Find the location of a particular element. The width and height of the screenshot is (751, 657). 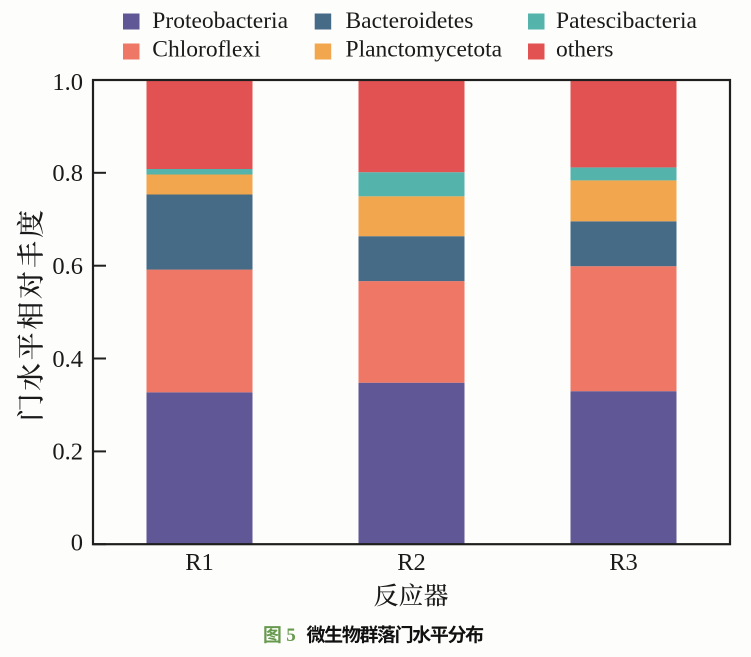

svg-text: R2 is located at coordinates (411, 562).